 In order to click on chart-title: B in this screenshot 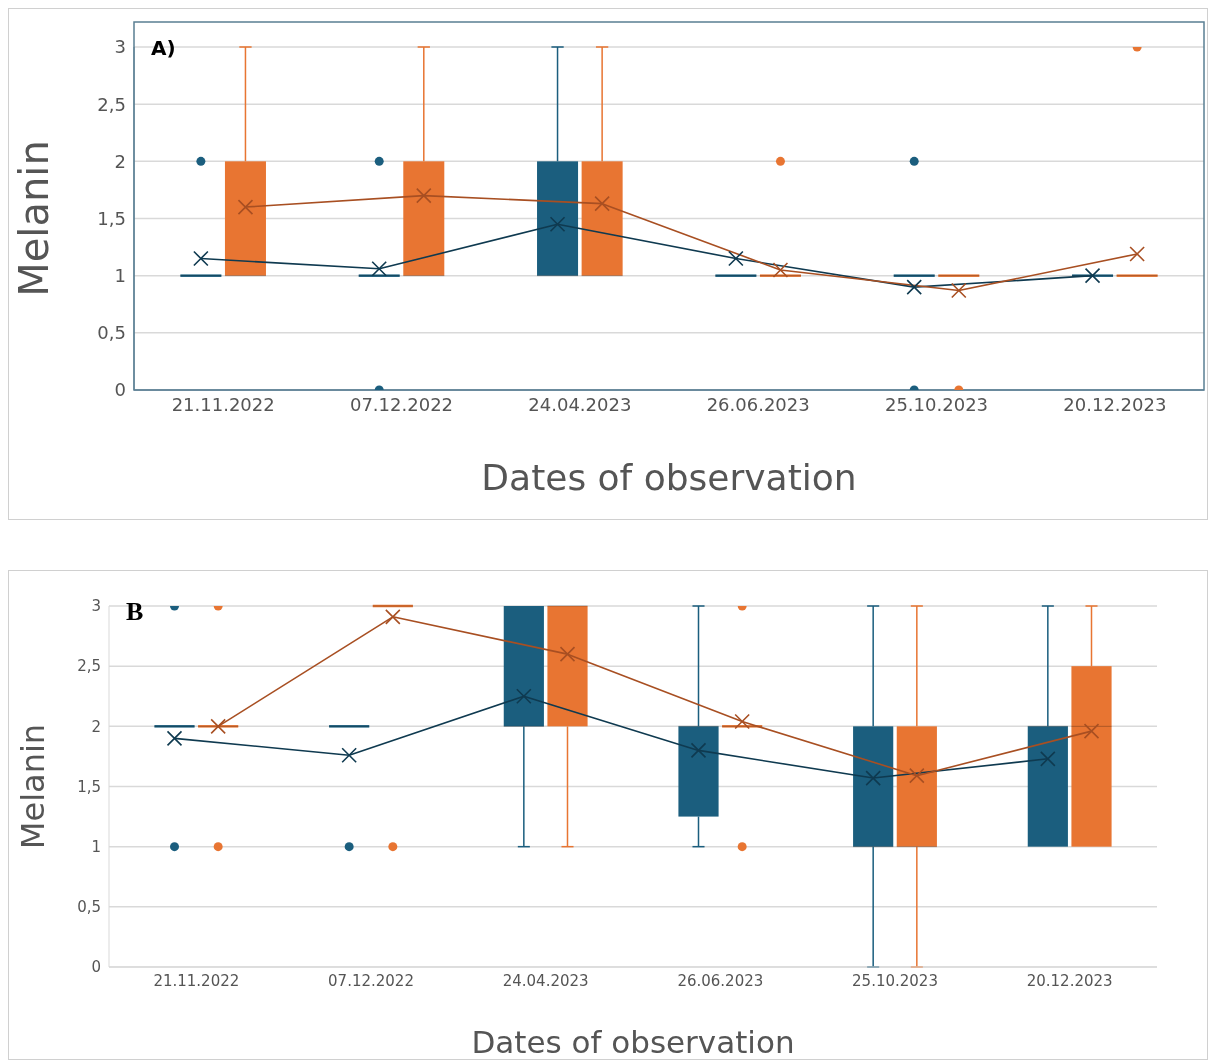, I will do `click(135, 611)`.